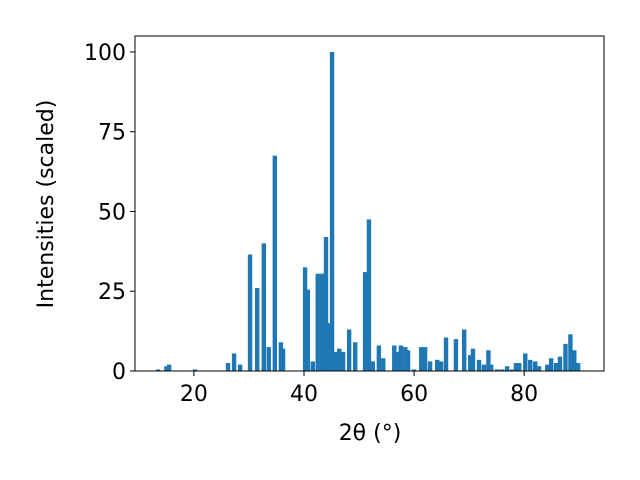 Image resolution: width=640 pixels, height=480 pixels. What do you see at coordinates (194, 394) in the screenshot?
I see `x-tick-label: 20` at bounding box center [194, 394].